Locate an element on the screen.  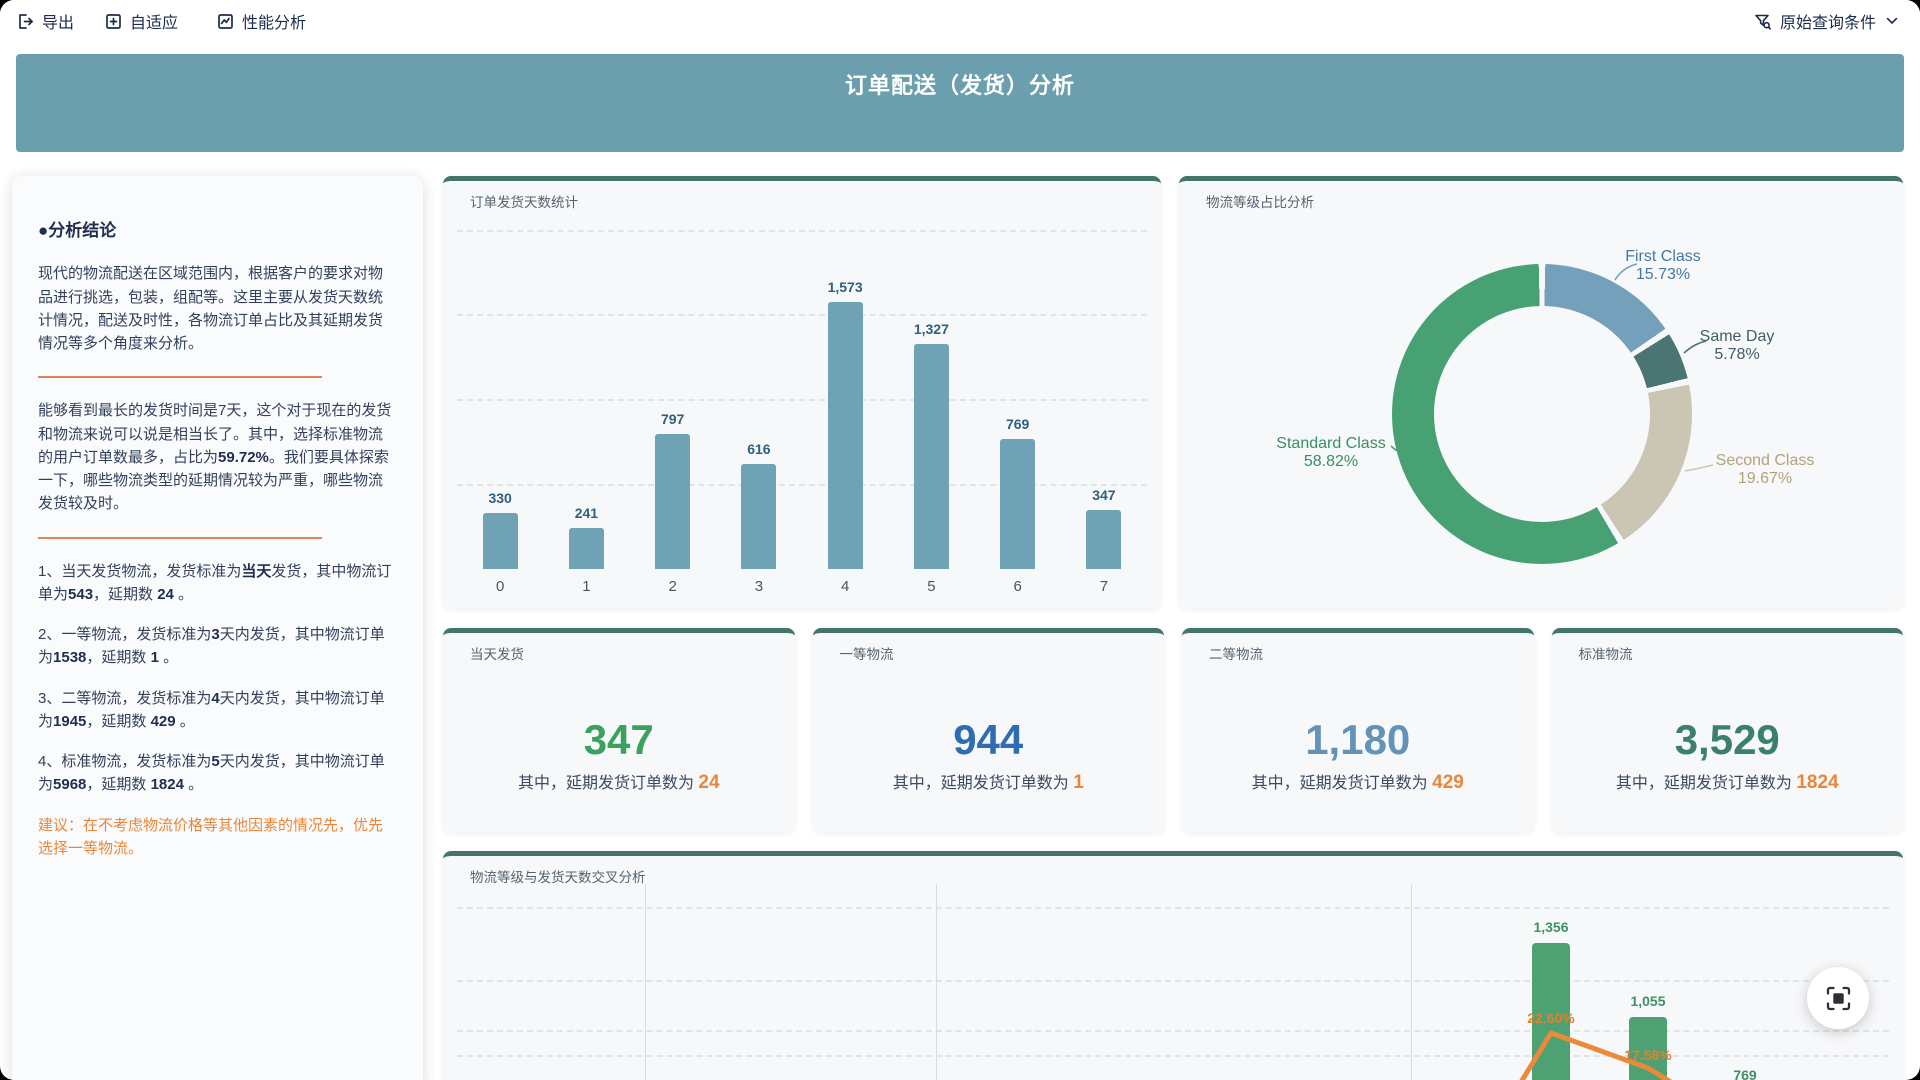
bar-value-label: 330 is located at coordinates (500, 497).